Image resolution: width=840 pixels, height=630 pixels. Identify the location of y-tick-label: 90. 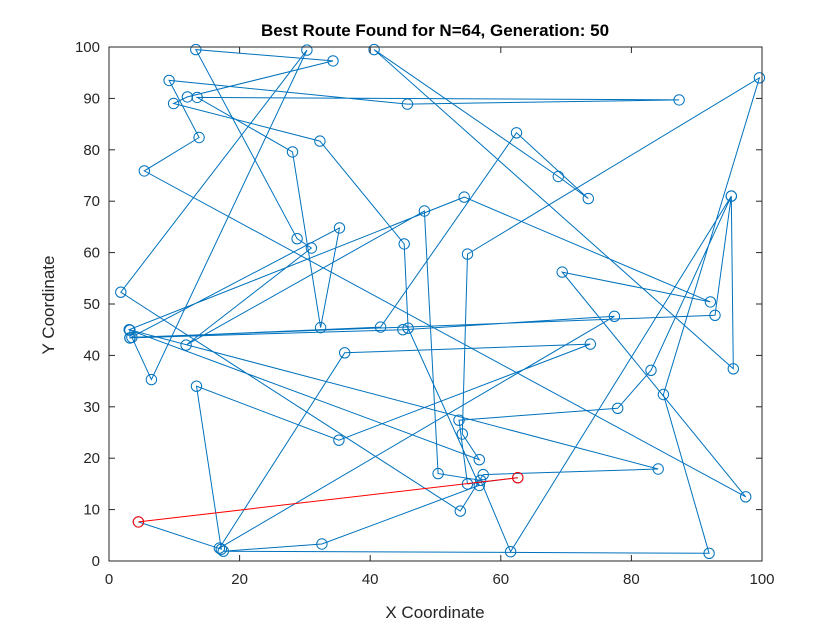
(91, 98).